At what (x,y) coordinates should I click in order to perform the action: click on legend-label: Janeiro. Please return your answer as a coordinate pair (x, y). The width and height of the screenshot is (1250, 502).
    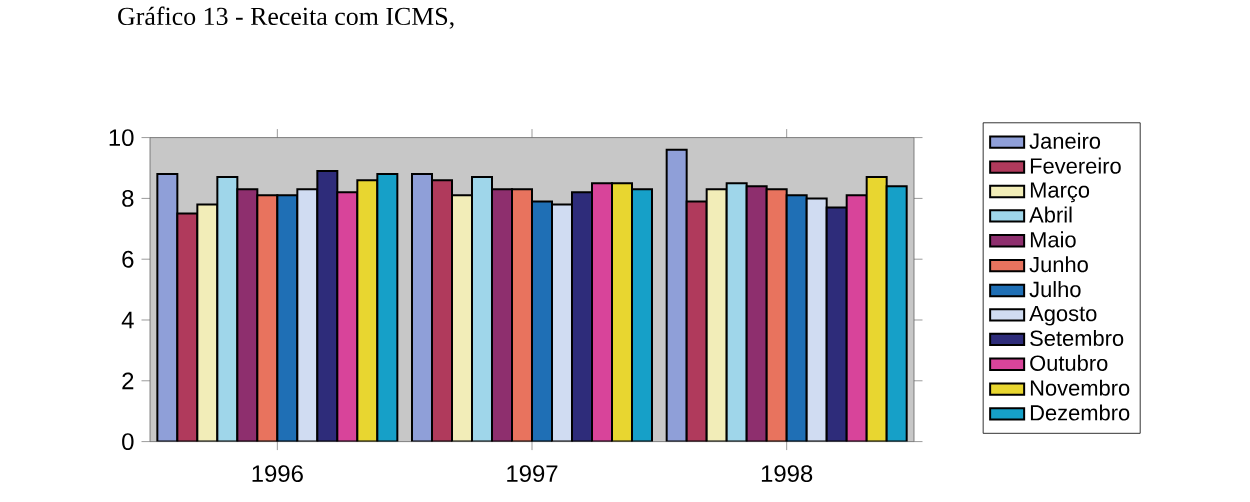
    Looking at the image, I should click on (1065, 141).